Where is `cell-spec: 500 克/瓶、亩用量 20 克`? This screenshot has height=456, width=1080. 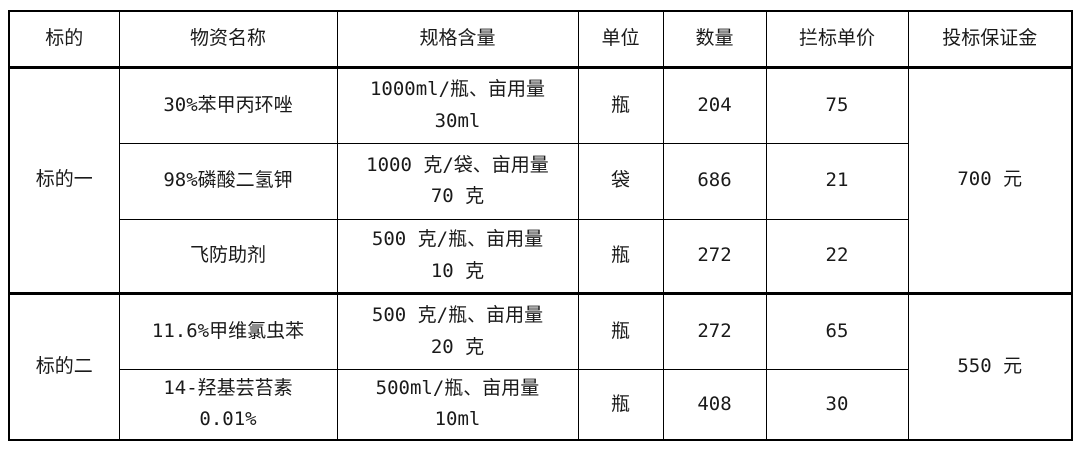 cell-spec: 500 克/瓶、亩用量 20 克 is located at coordinates (457, 330).